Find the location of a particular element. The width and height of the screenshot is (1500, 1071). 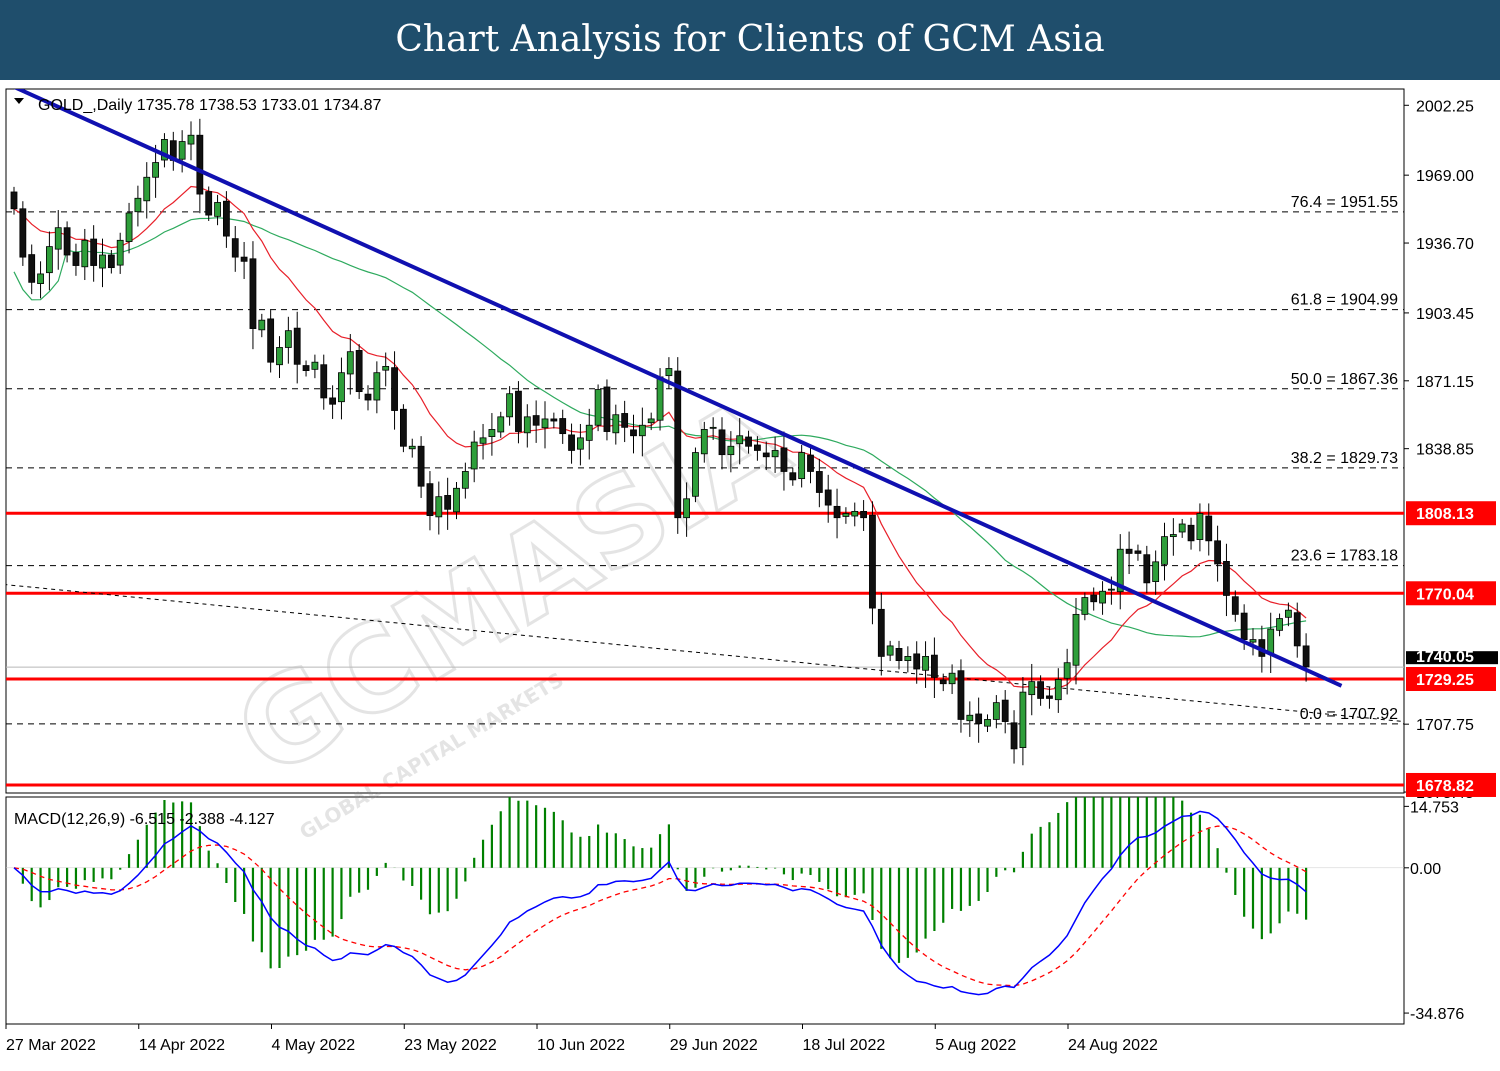

fib-label-3: 38.2 = 1829.73 is located at coordinates (1344, 458).